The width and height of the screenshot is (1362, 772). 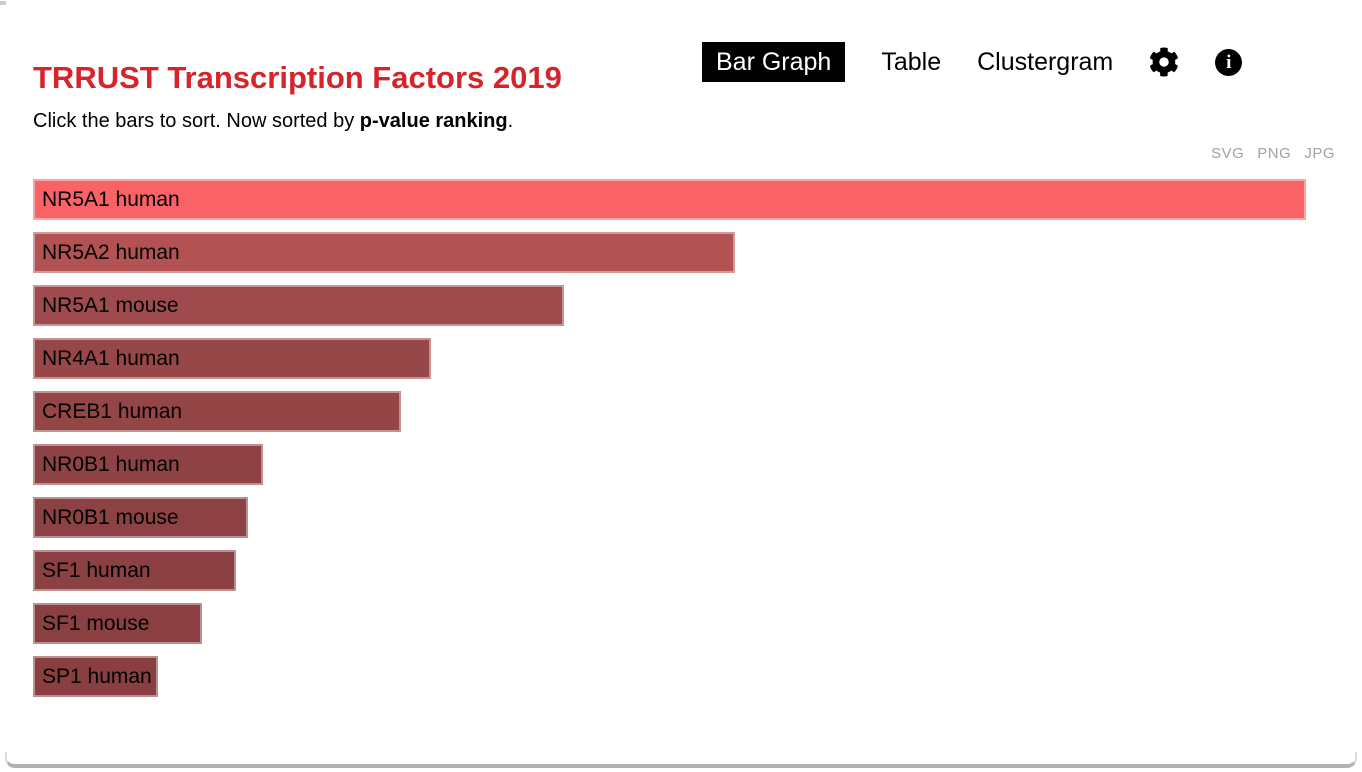 I want to click on bar-label: NR5A2 human, so click(x=111, y=252).